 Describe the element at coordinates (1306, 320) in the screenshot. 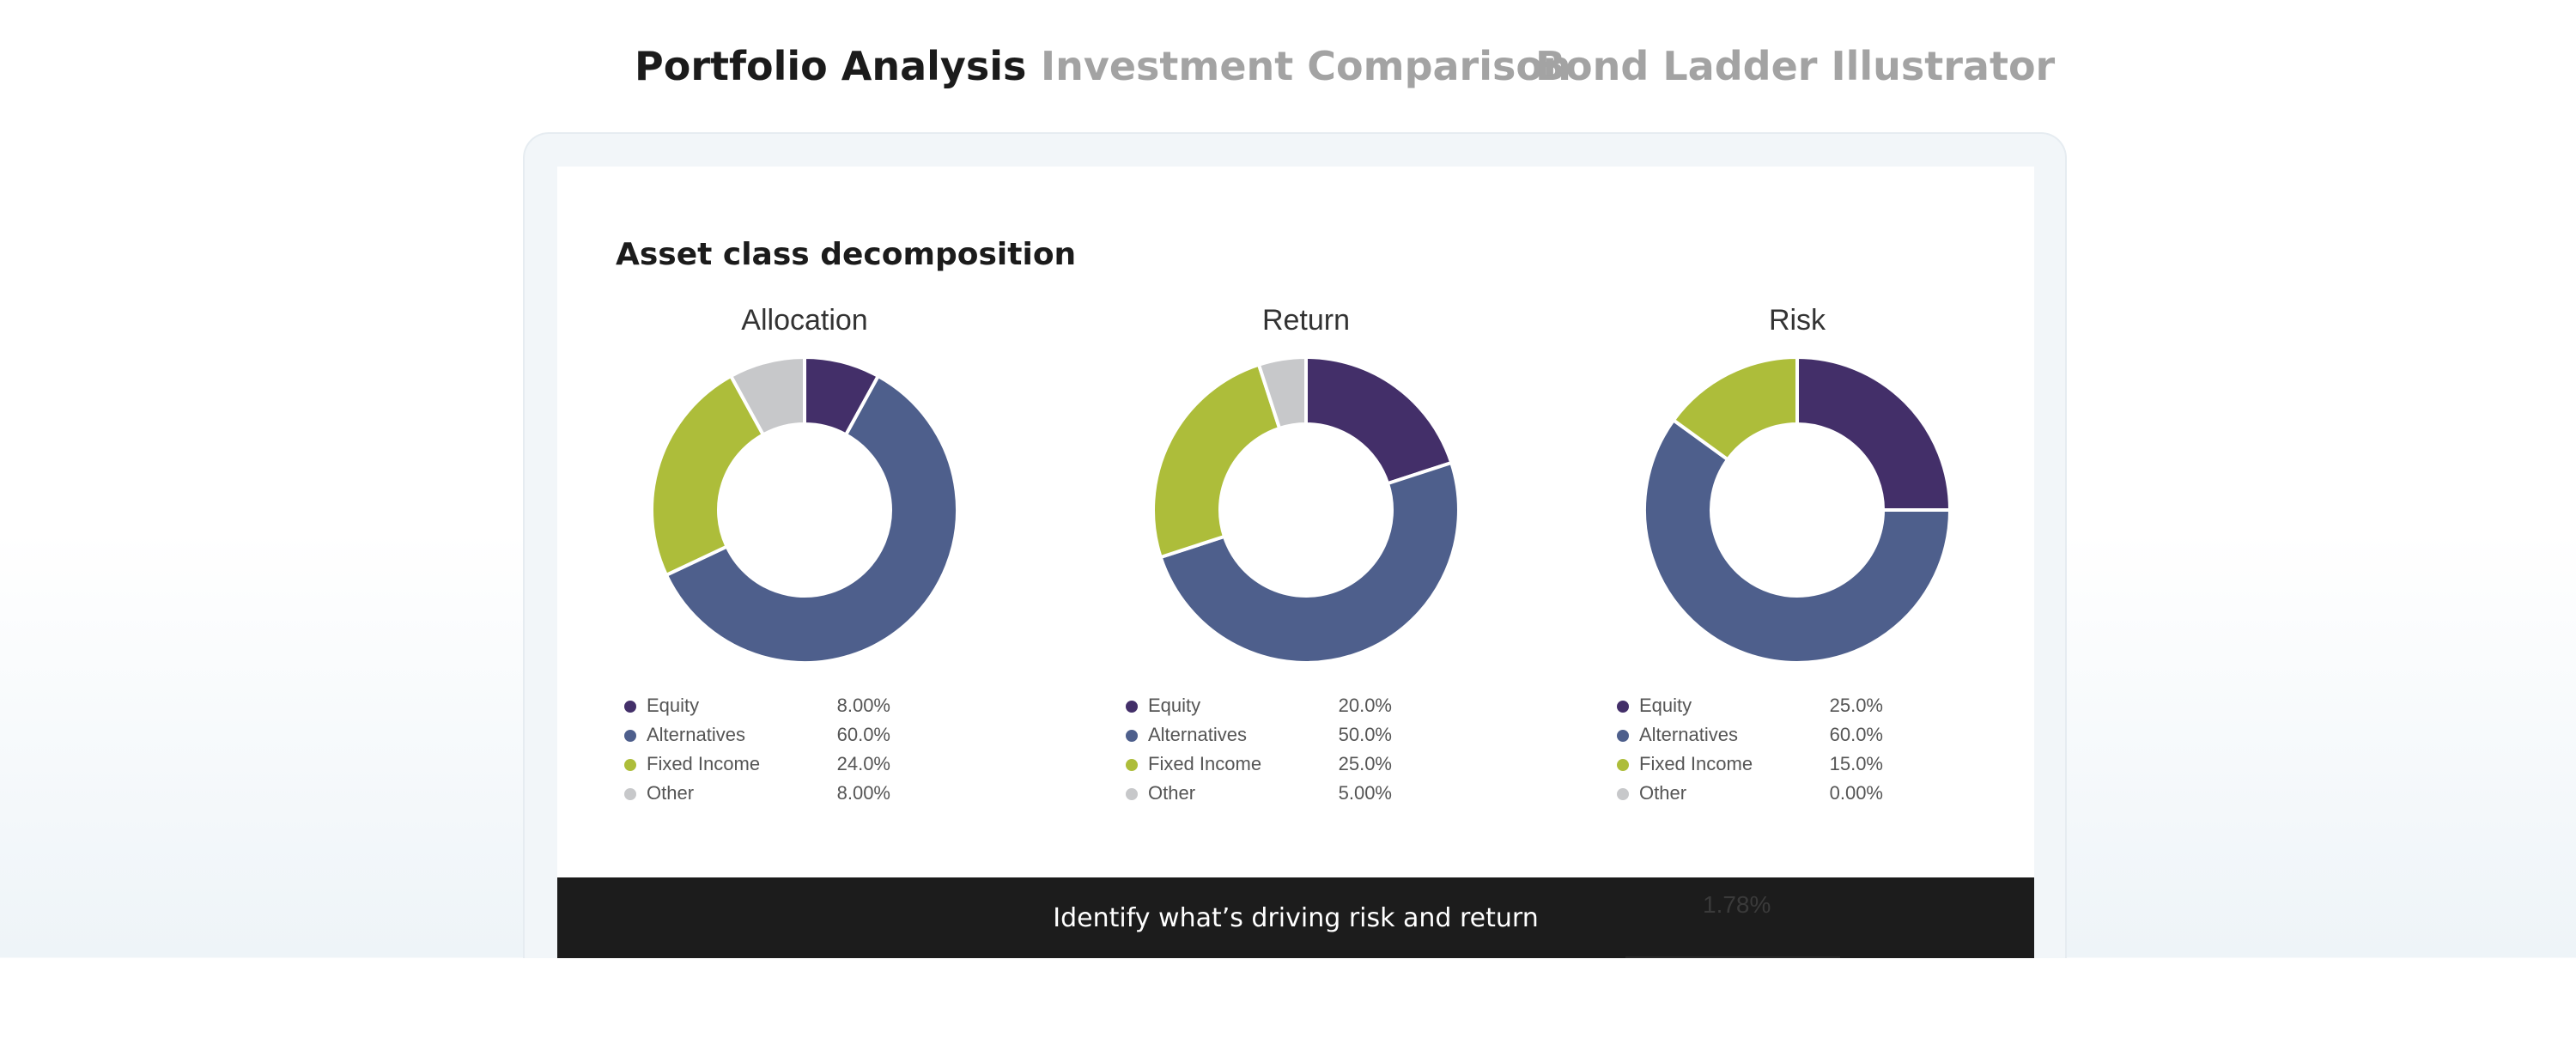

I see `chart-title: Return` at that location.